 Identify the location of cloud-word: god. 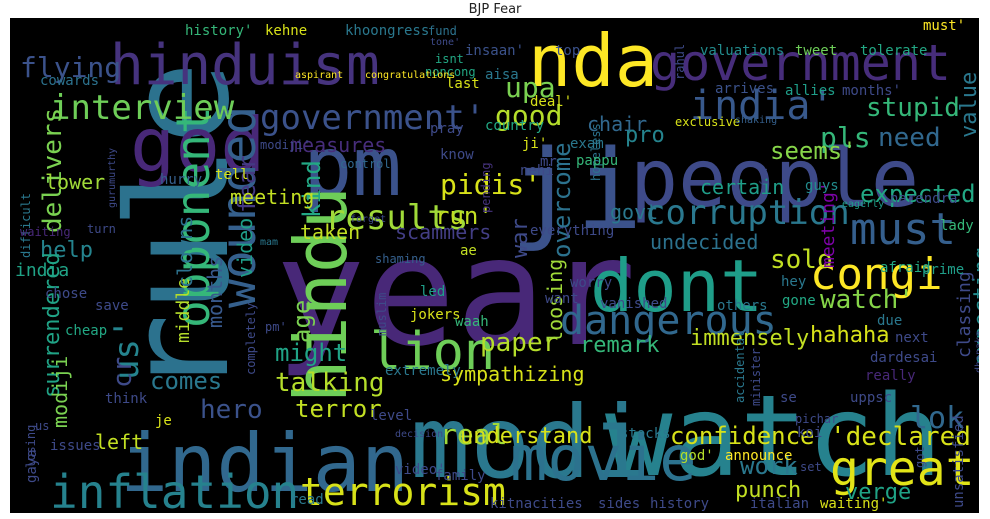
(198, 145).